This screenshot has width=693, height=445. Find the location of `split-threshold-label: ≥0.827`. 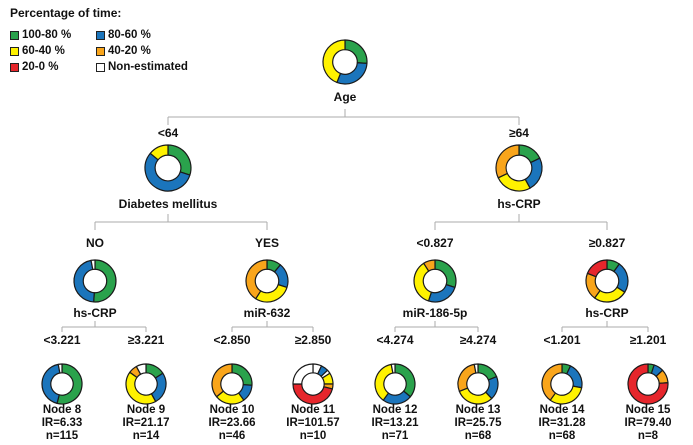

split-threshold-label: ≥0.827 is located at coordinates (607, 243).